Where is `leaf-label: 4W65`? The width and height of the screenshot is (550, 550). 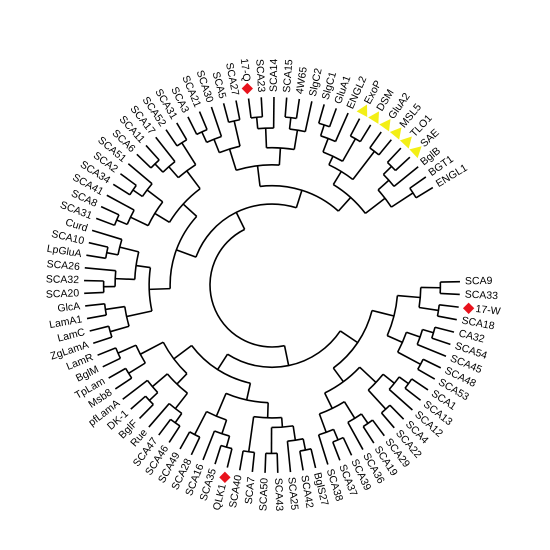
leaf-label: 4W65 is located at coordinates (302, 80).